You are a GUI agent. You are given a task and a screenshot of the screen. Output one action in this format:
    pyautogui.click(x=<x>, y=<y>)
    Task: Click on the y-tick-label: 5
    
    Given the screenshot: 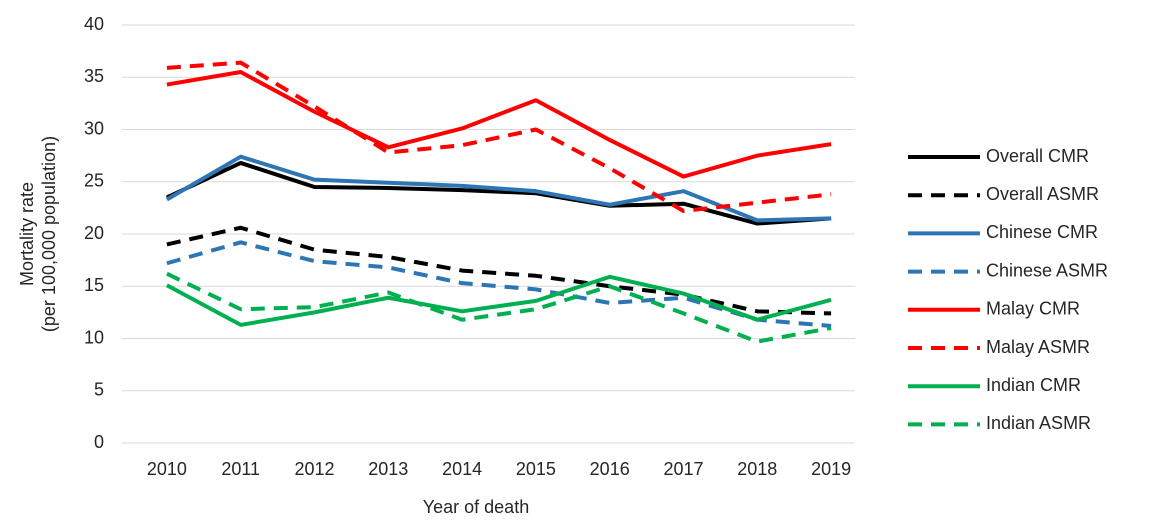 What is the action you would take?
    pyautogui.click(x=99, y=390)
    